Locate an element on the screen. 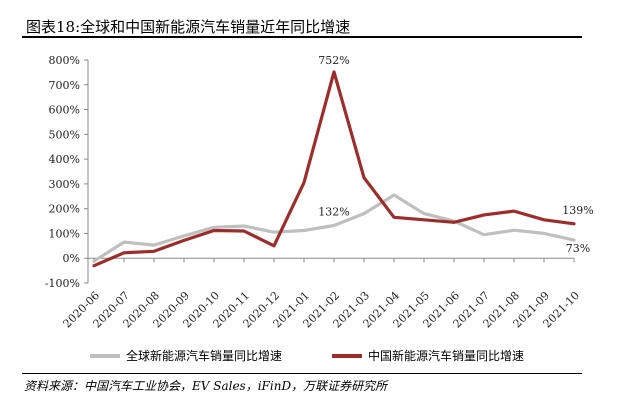 The width and height of the screenshot is (624, 402). y-tick-label: 700% is located at coordinates (64, 85).